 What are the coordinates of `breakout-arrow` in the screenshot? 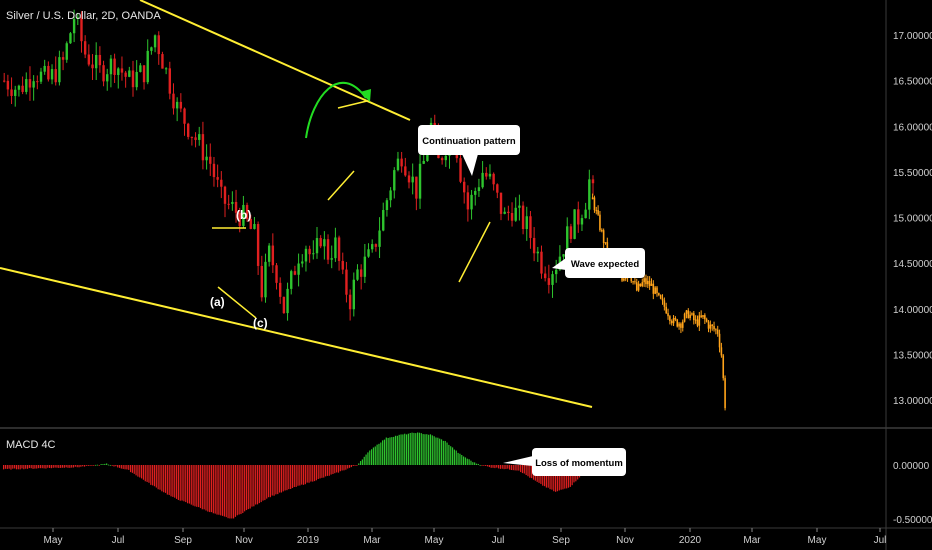 It's located at (338, 110).